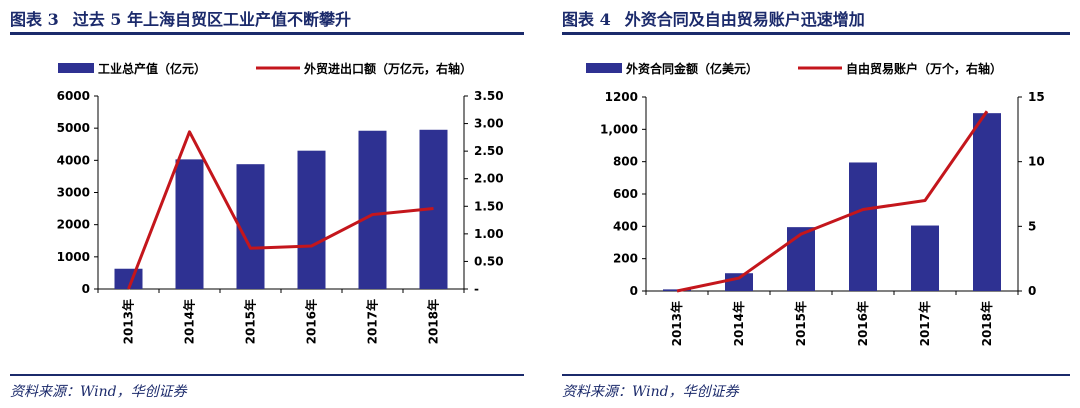 This screenshot has height=408, width=1080. I want to click on legend-bar-label: 工业总产值（亿元）, so click(152, 68).